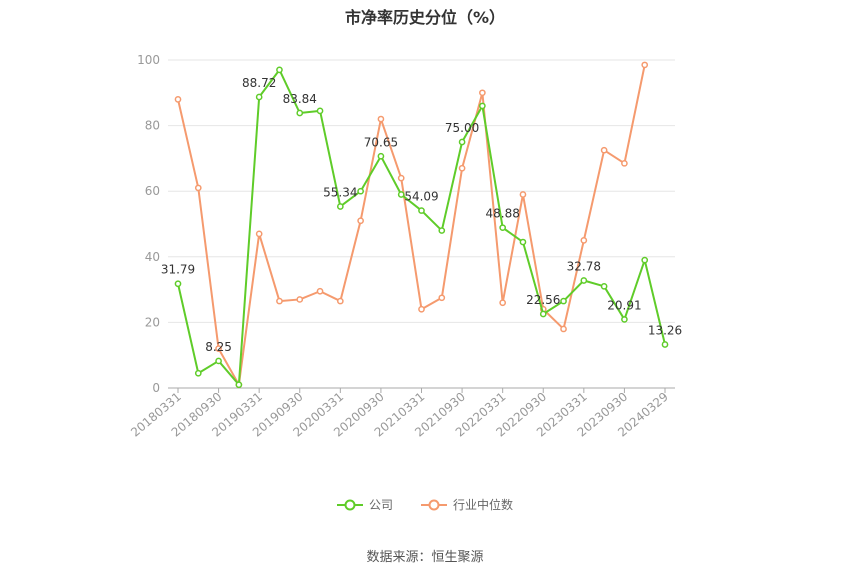 The image size is (850, 575). I want to click on data-label-20210930: 75.00, so click(462, 128).